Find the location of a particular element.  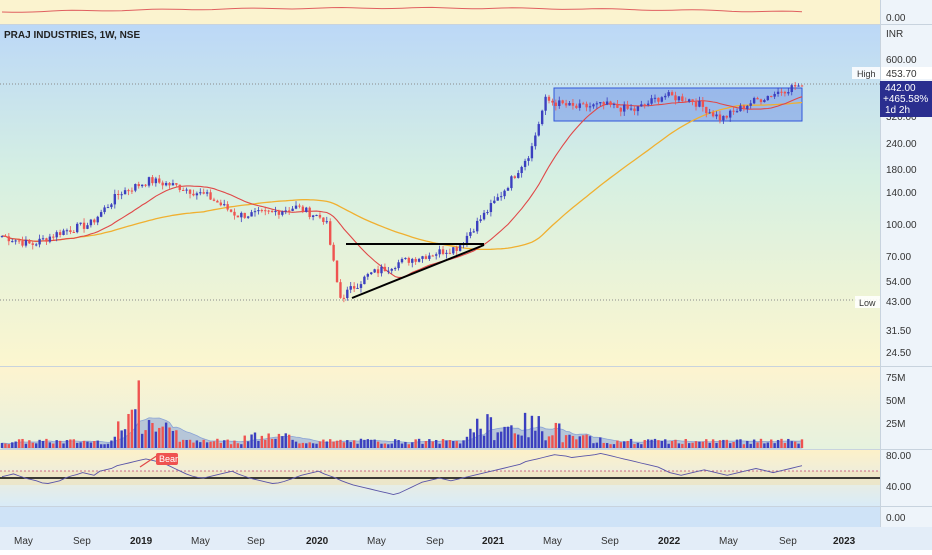

top-indicator-scale-label: 0.00 is located at coordinates (896, 18).